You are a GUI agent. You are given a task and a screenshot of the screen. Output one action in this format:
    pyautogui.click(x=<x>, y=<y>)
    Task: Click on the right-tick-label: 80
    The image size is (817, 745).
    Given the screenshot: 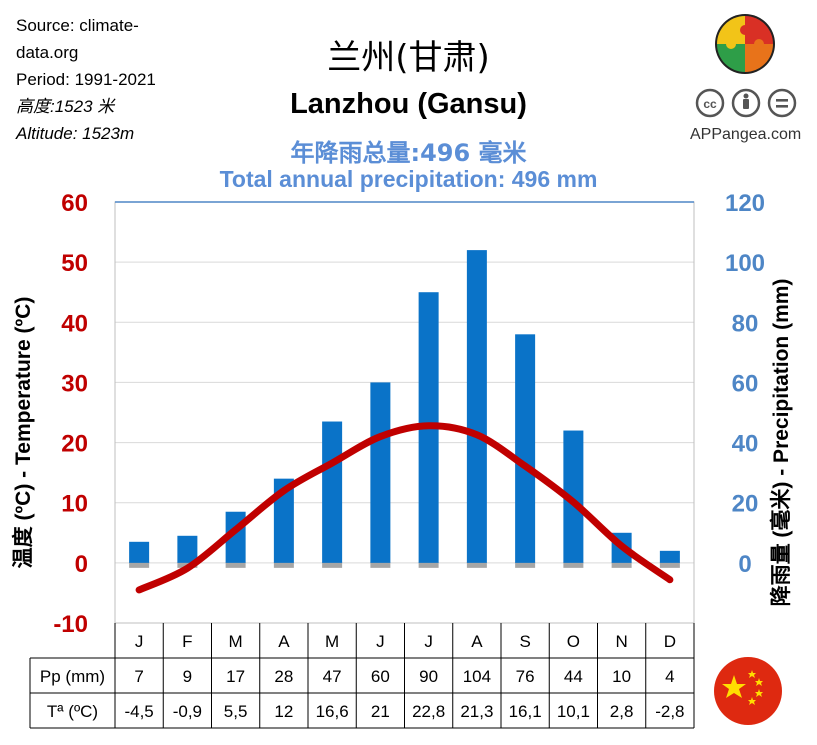 What is the action you would take?
    pyautogui.click(x=745, y=323)
    